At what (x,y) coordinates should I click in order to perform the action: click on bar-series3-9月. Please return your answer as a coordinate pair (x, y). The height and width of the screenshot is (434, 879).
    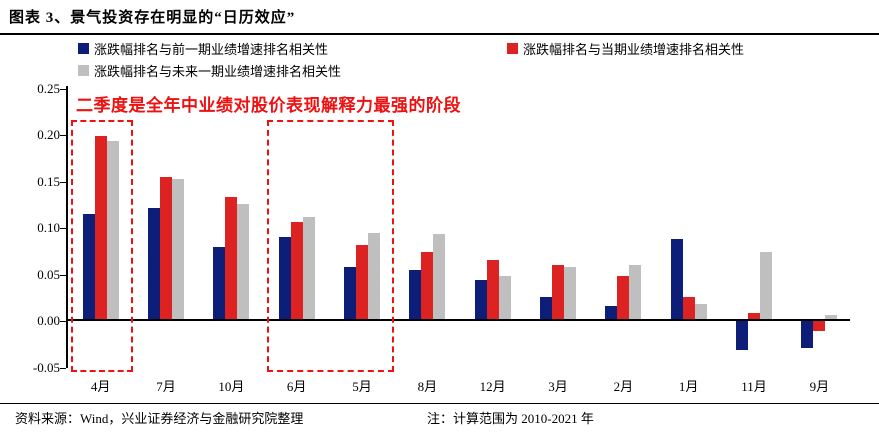
    Looking at the image, I should click on (831, 317).